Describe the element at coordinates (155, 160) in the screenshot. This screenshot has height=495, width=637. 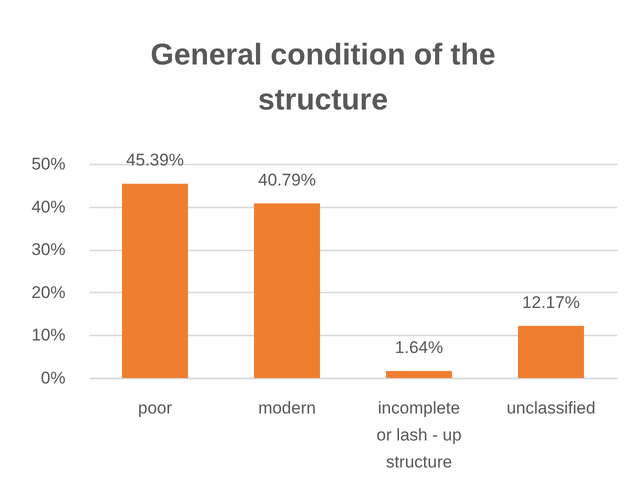
I see `data-label: 45.39%` at that location.